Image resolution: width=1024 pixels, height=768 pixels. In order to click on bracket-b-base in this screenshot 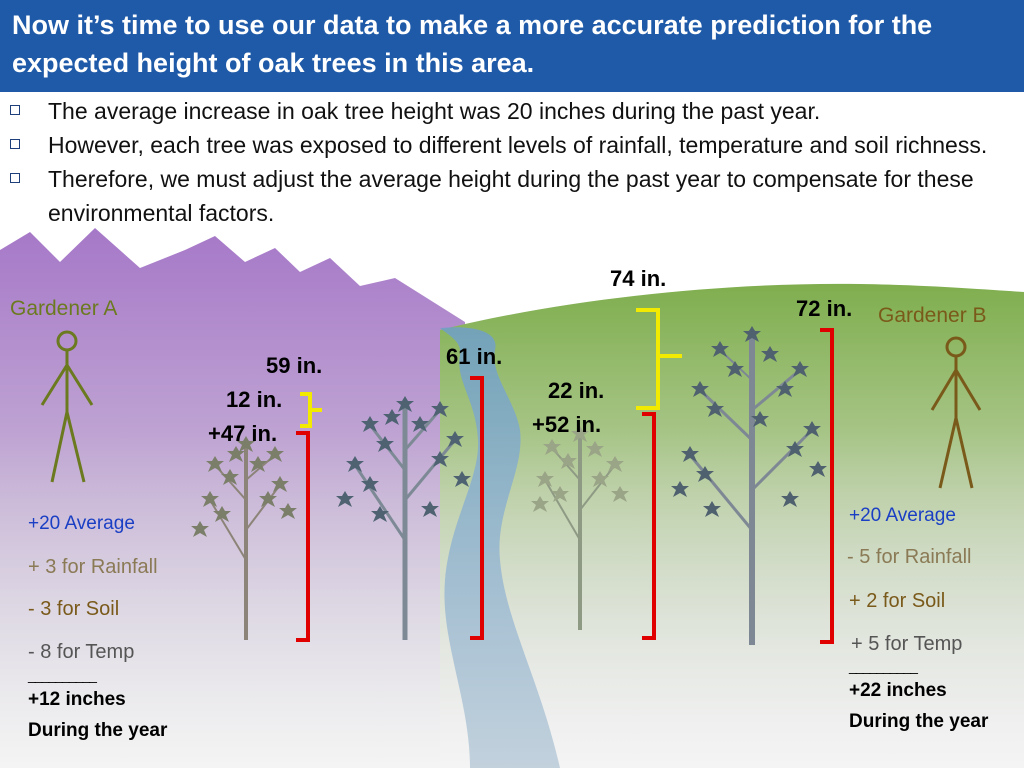, I will do `click(649, 526)`.